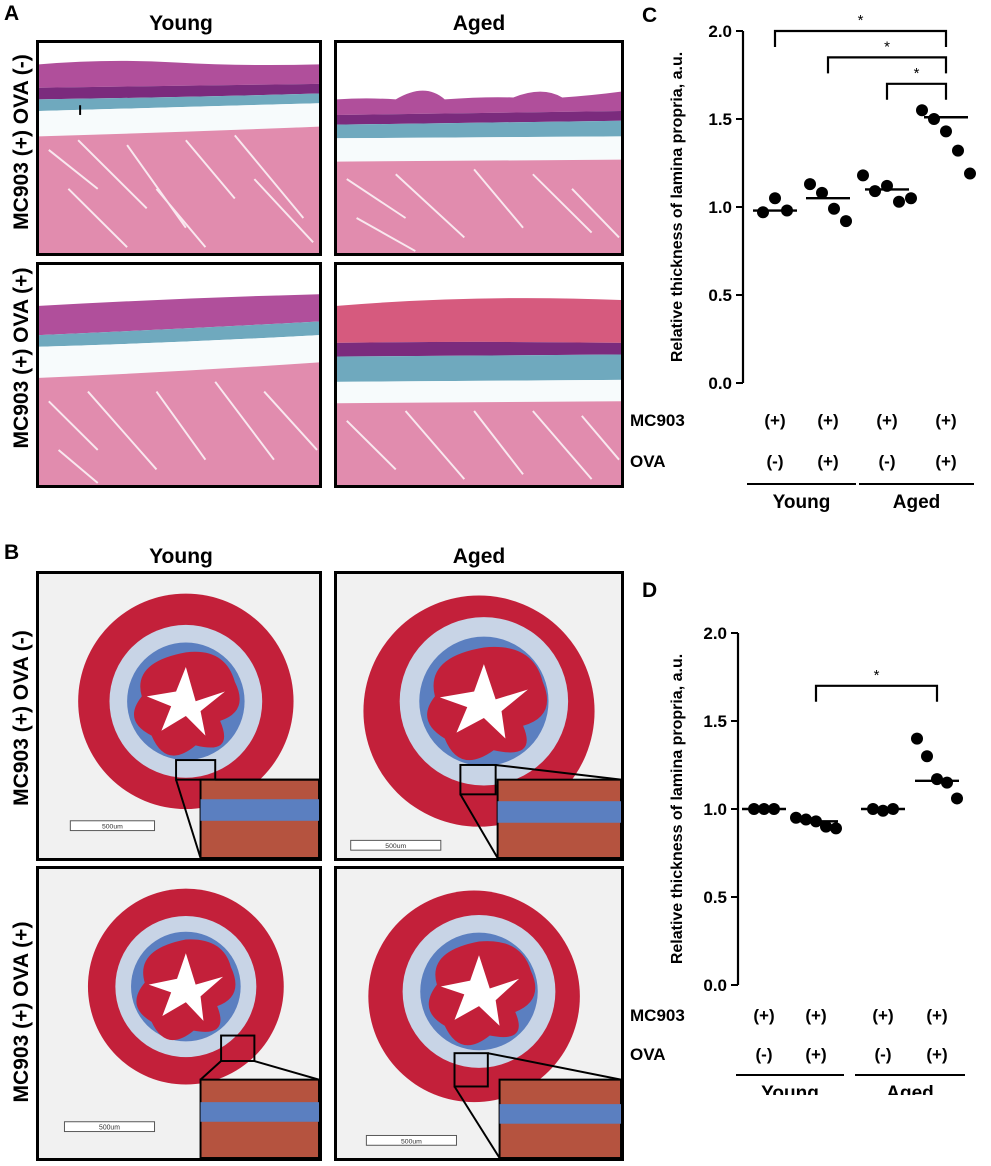  Describe the element at coordinates (720, 207) in the screenshot. I see `panel-c-ytick-label: 1.0` at that location.